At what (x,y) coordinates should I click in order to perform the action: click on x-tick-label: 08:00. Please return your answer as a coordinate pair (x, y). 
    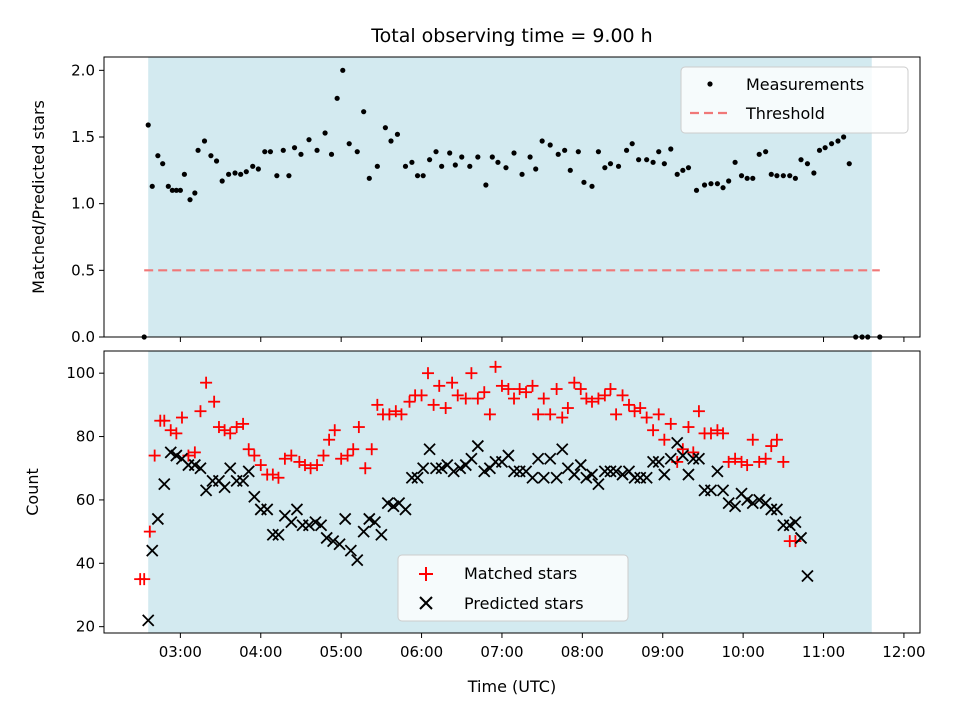
    Looking at the image, I should click on (582, 652).